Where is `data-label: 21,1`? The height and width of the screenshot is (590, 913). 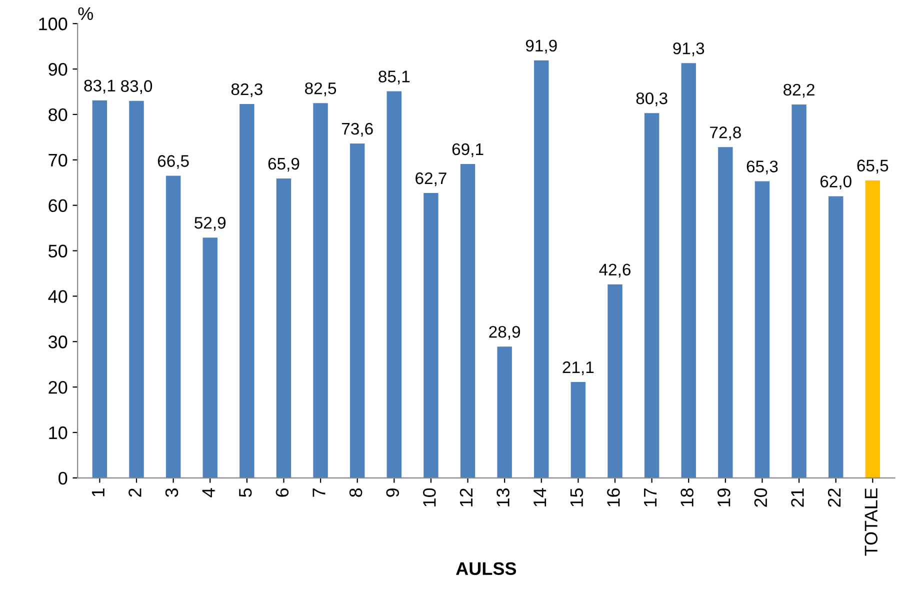
data-label: 21,1 is located at coordinates (578, 368).